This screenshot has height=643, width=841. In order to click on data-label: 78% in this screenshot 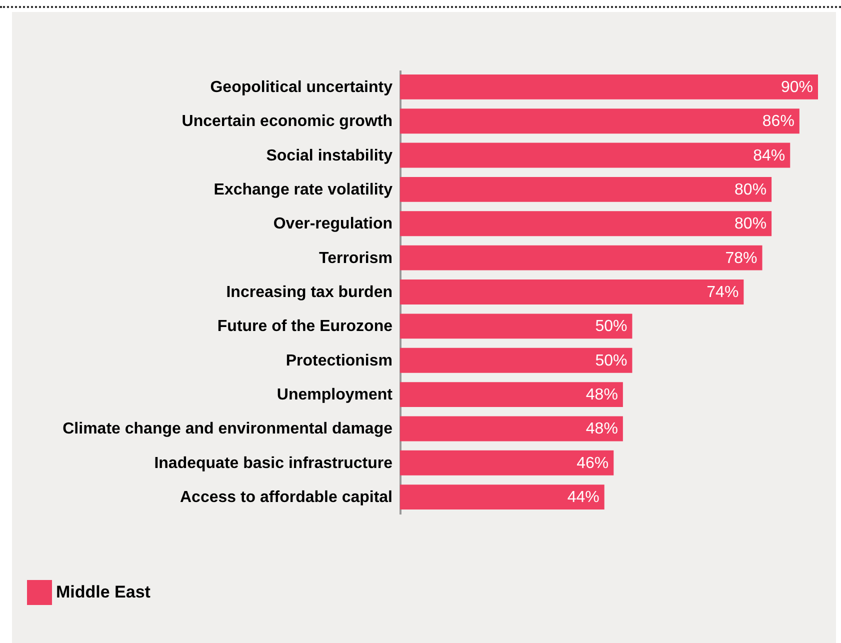, I will do `click(741, 258)`.